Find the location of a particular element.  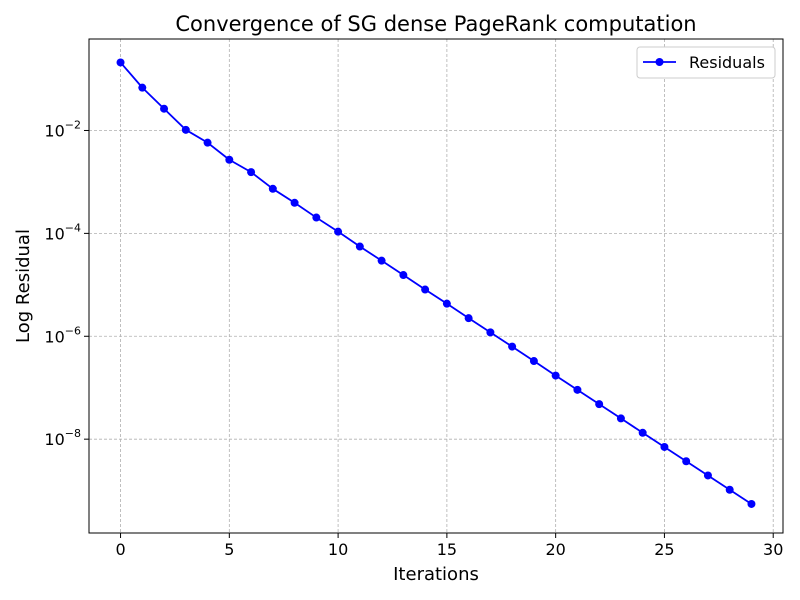

legend: Residuals is located at coordinates (706, 62).